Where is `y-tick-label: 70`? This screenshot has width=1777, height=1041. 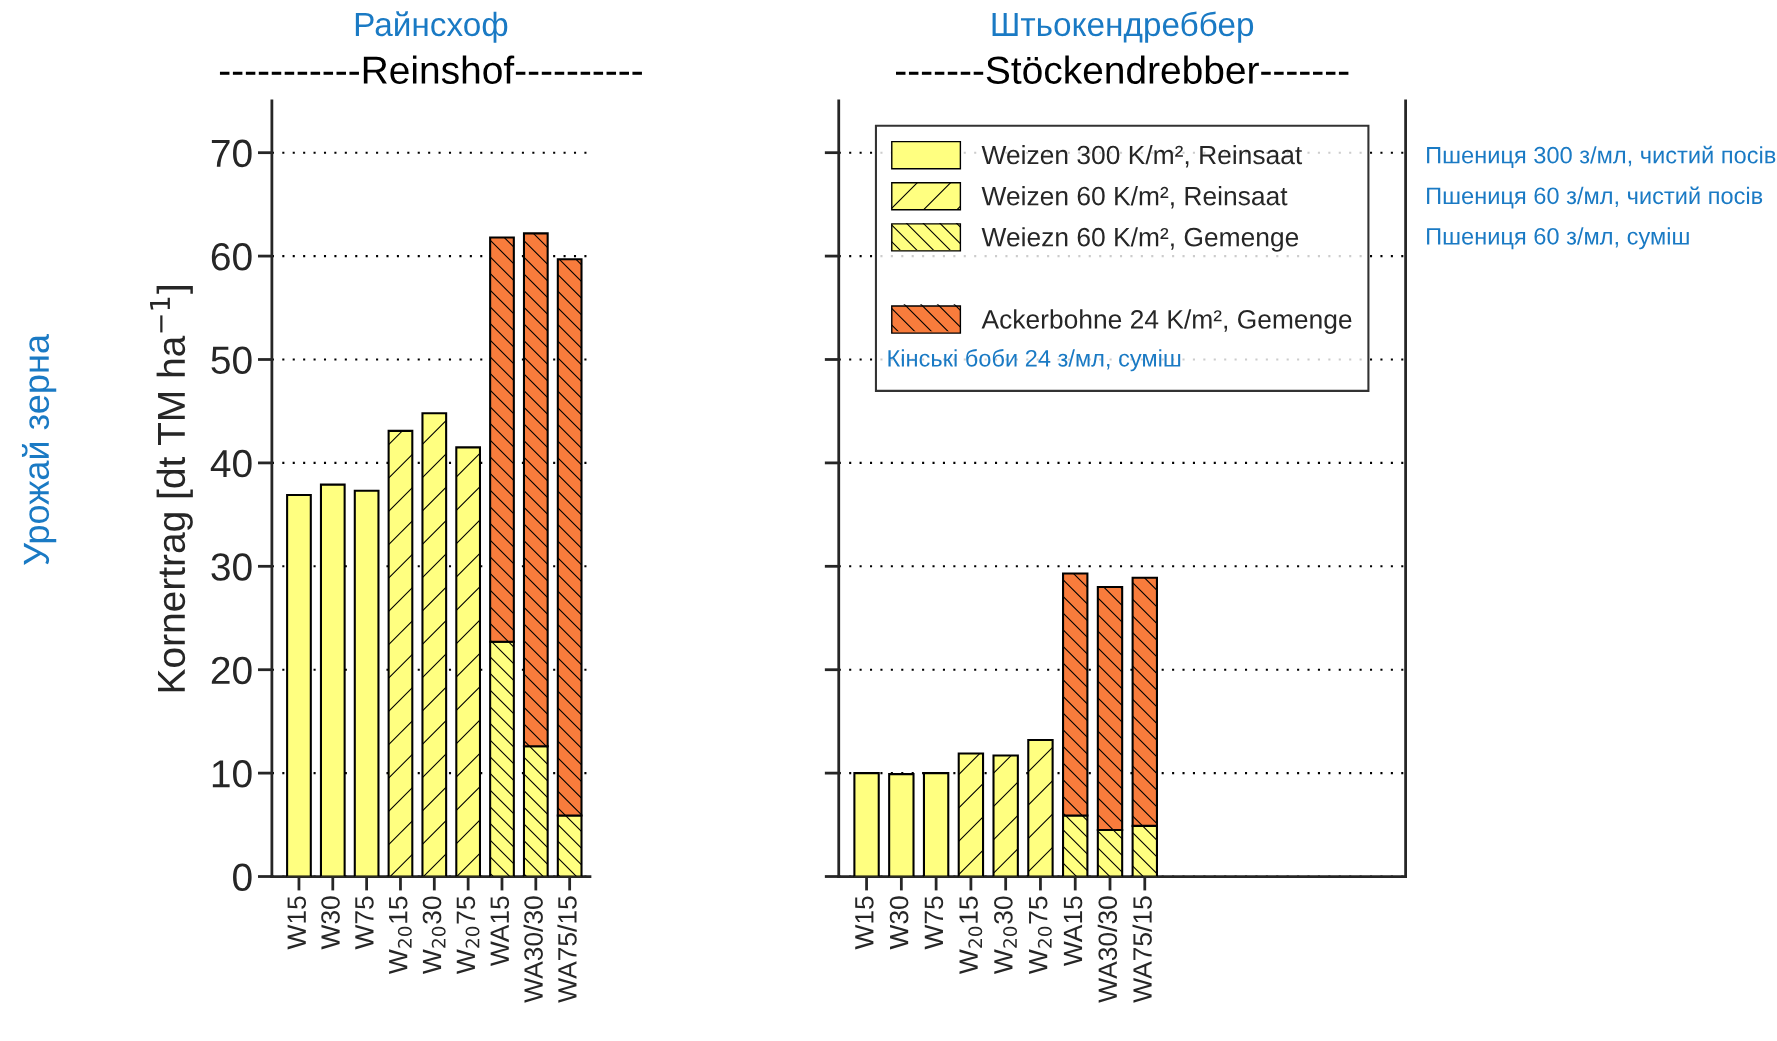
y-tick-label: 70 is located at coordinates (231, 153).